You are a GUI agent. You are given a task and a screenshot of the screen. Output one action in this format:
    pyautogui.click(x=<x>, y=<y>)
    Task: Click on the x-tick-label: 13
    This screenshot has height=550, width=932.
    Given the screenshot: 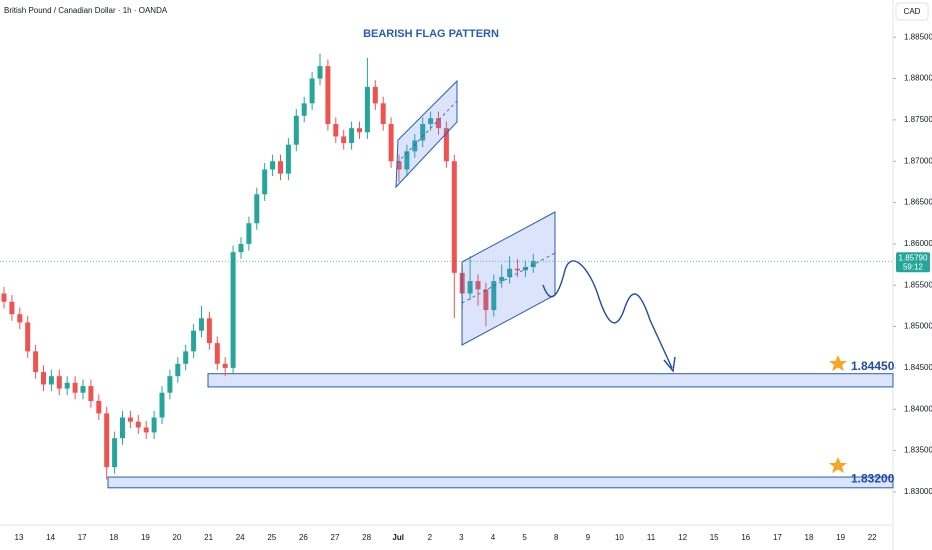 What is the action you would take?
    pyautogui.click(x=19, y=537)
    